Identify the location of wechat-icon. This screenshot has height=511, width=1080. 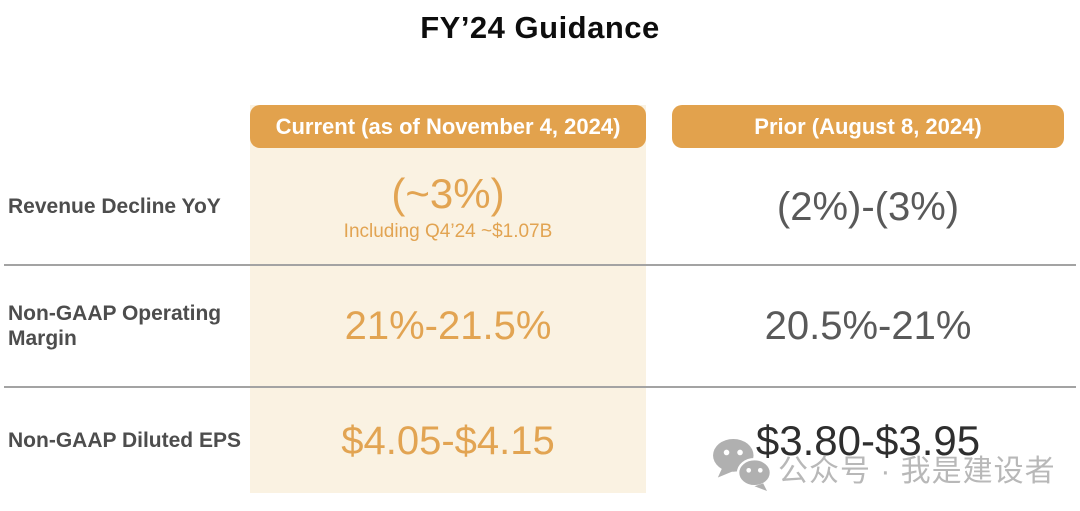
(741, 467).